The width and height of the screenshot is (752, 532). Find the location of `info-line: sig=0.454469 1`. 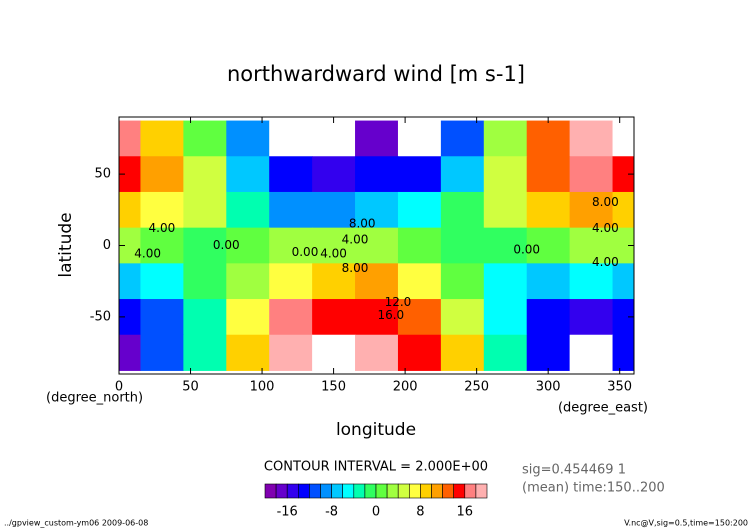

info-line: sig=0.454469 1 is located at coordinates (574, 470).